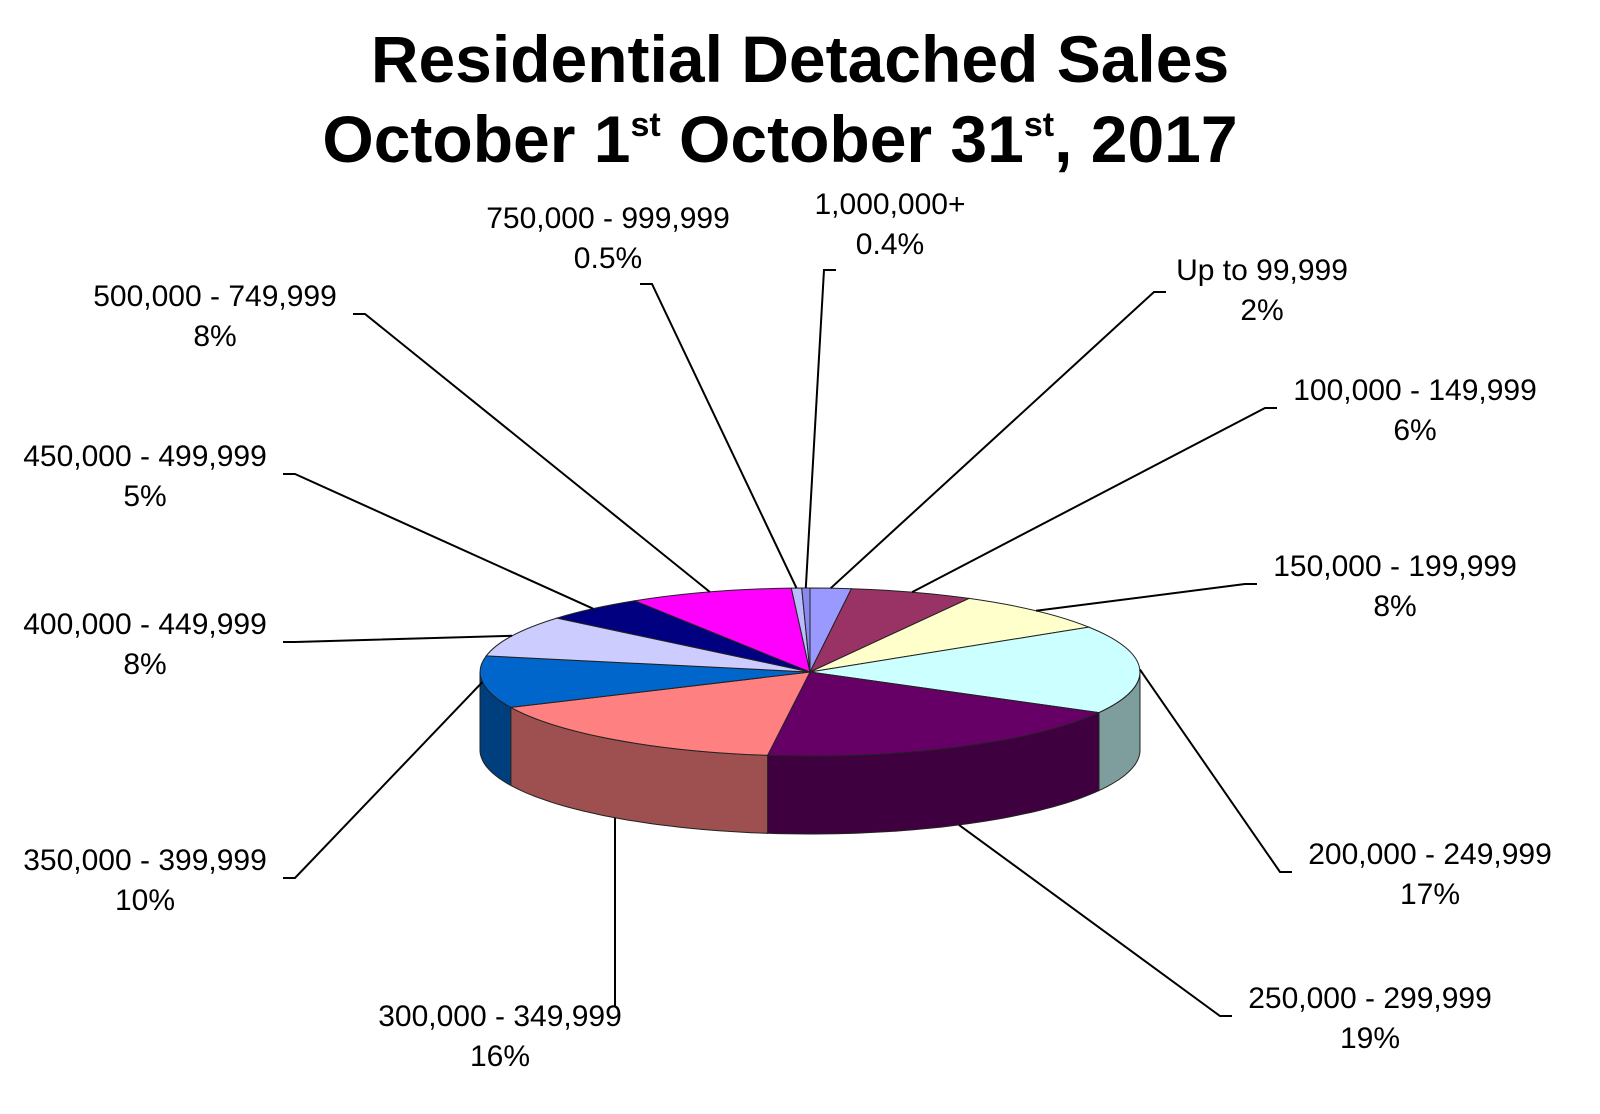 Image resolution: width=1600 pixels, height=1114 pixels. What do you see at coordinates (1430, 854) in the screenshot?
I see `slice-label-3: 200,000 - 249,999` at bounding box center [1430, 854].